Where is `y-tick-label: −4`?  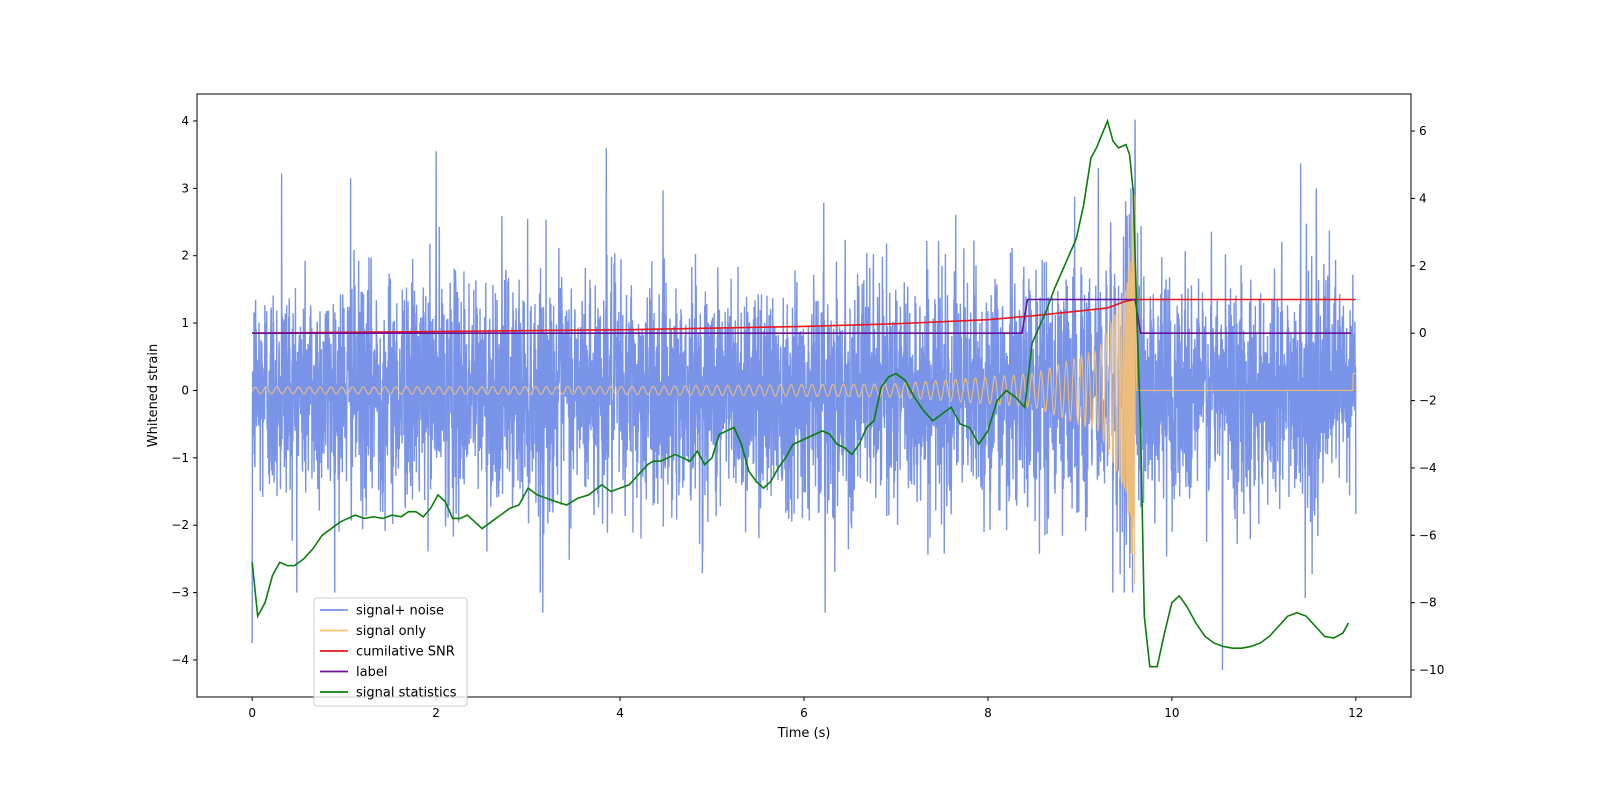 y-tick-label: −4 is located at coordinates (180, 660).